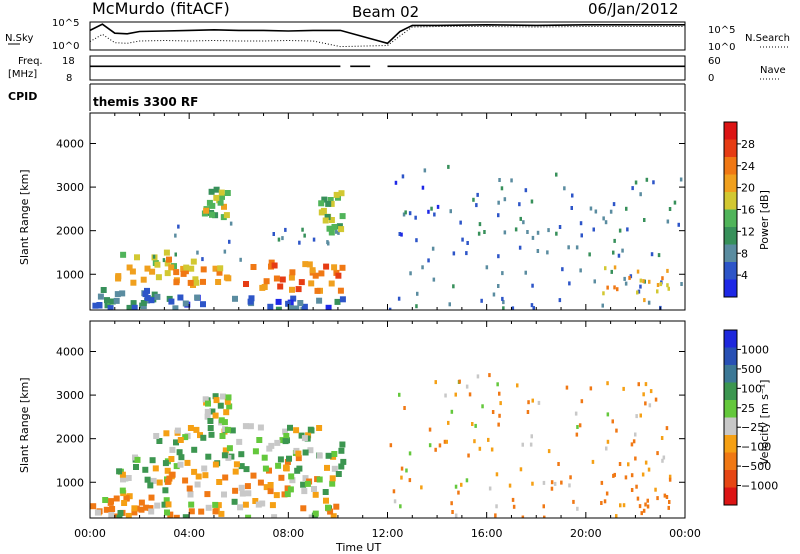  What do you see at coordinates (347, 97) in the screenshot?
I see `cpid-panel: CPID themis 3300 RF` at bounding box center [347, 97].